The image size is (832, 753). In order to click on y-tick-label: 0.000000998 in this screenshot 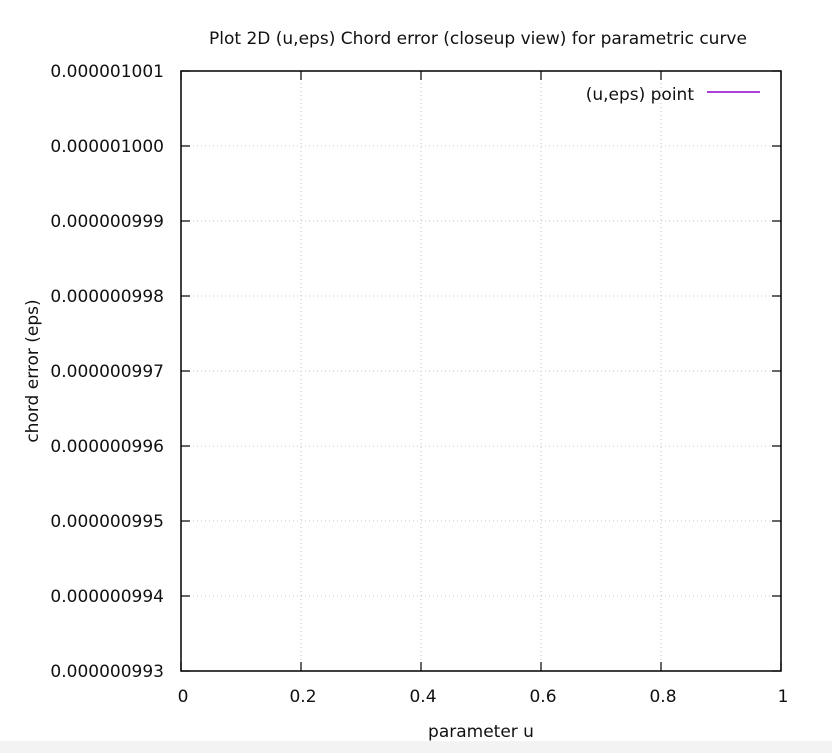, I will do `click(107, 297)`.